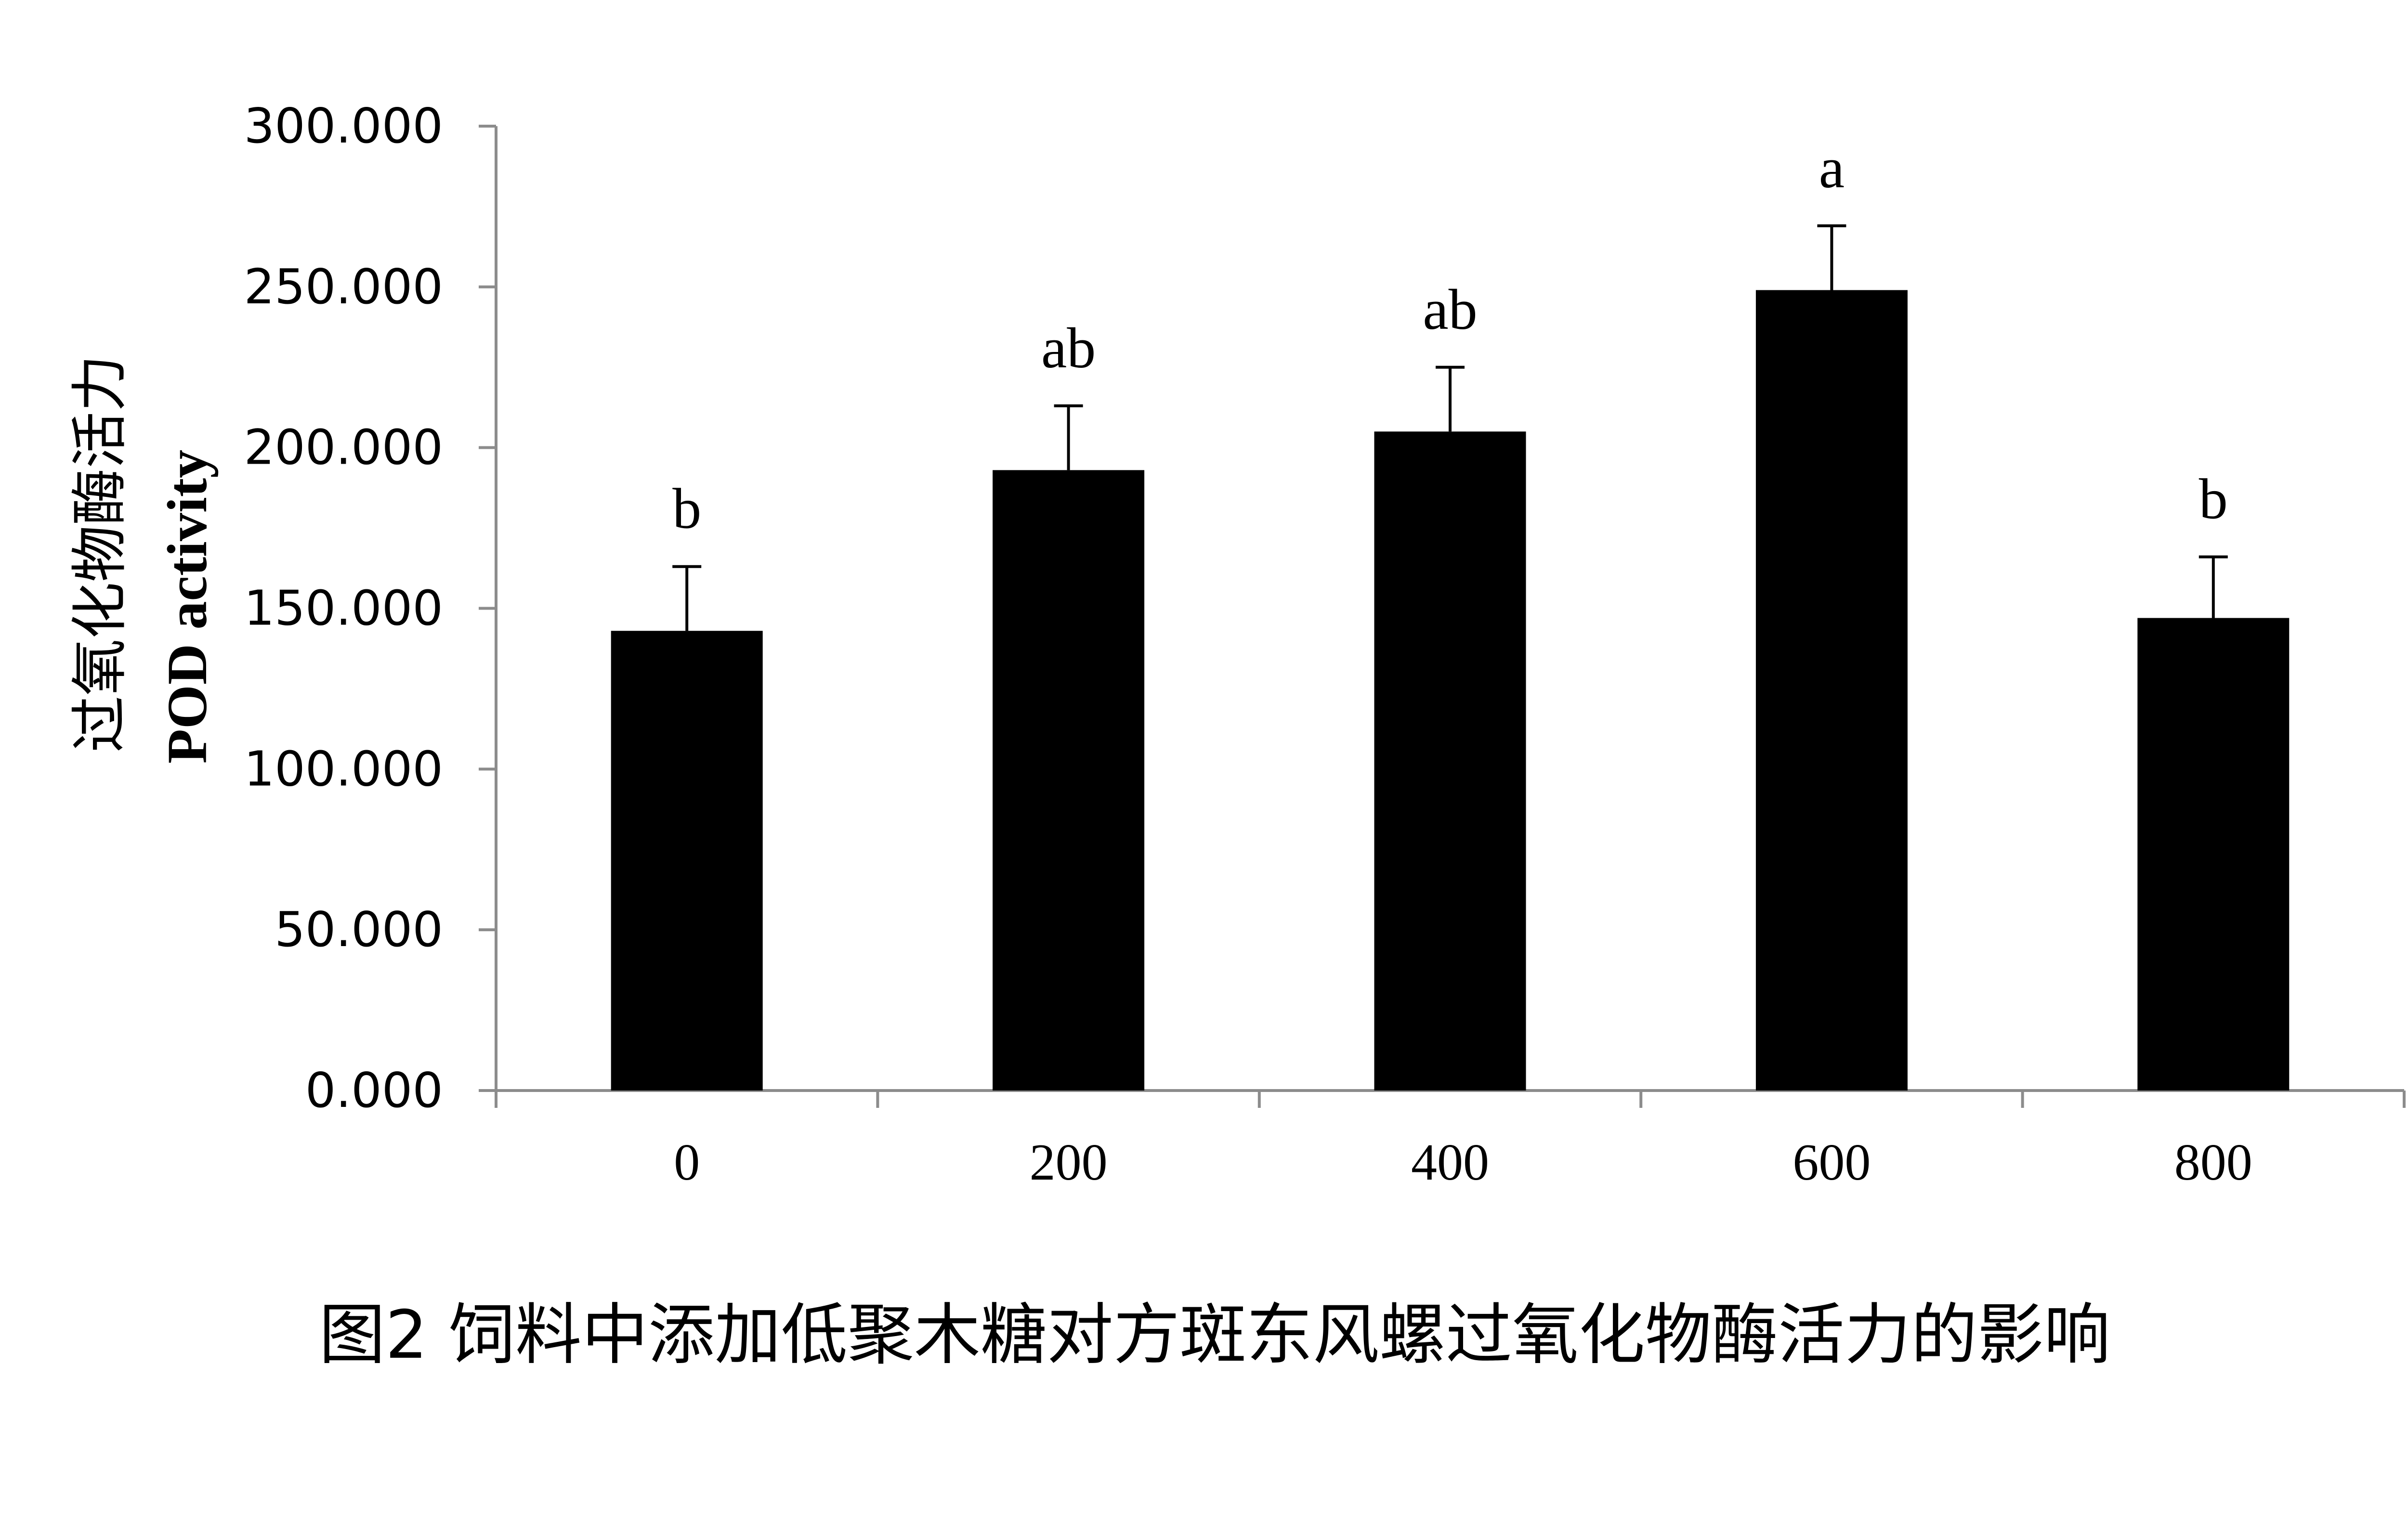  Describe the element at coordinates (359, 929) in the screenshot. I see `y-tick-label: 50.000` at that location.